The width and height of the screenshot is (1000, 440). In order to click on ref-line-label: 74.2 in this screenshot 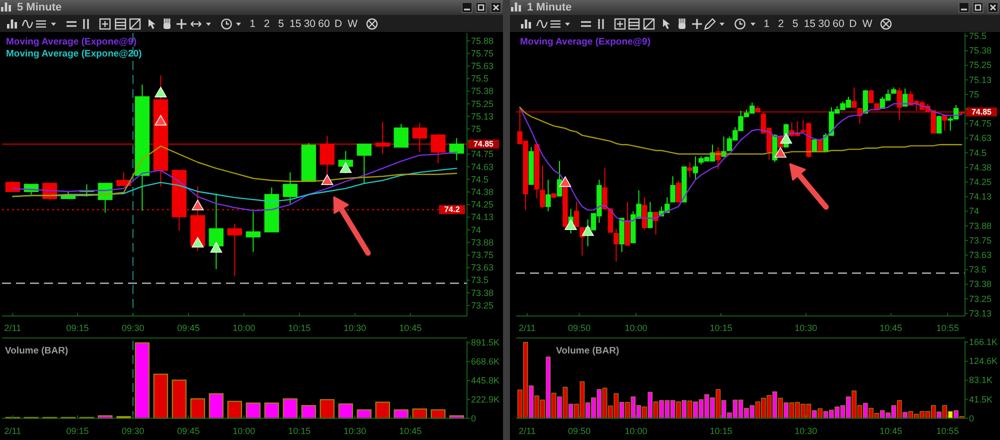, I will do `click(452, 209)`.